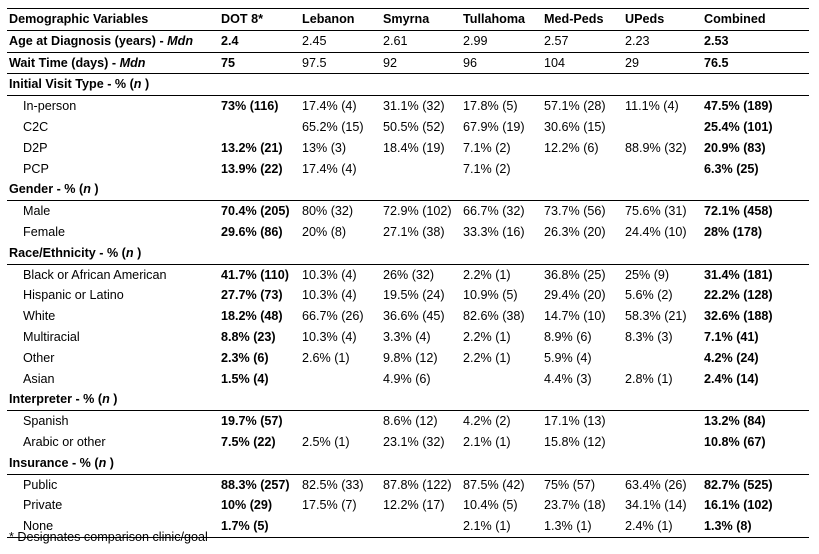 This screenshot has width=819, height=554. What do you see at coordinates (490, 106) in the screenshot?
I see `cell-value: 17.8% (5)` at bounding box center [490, 106].